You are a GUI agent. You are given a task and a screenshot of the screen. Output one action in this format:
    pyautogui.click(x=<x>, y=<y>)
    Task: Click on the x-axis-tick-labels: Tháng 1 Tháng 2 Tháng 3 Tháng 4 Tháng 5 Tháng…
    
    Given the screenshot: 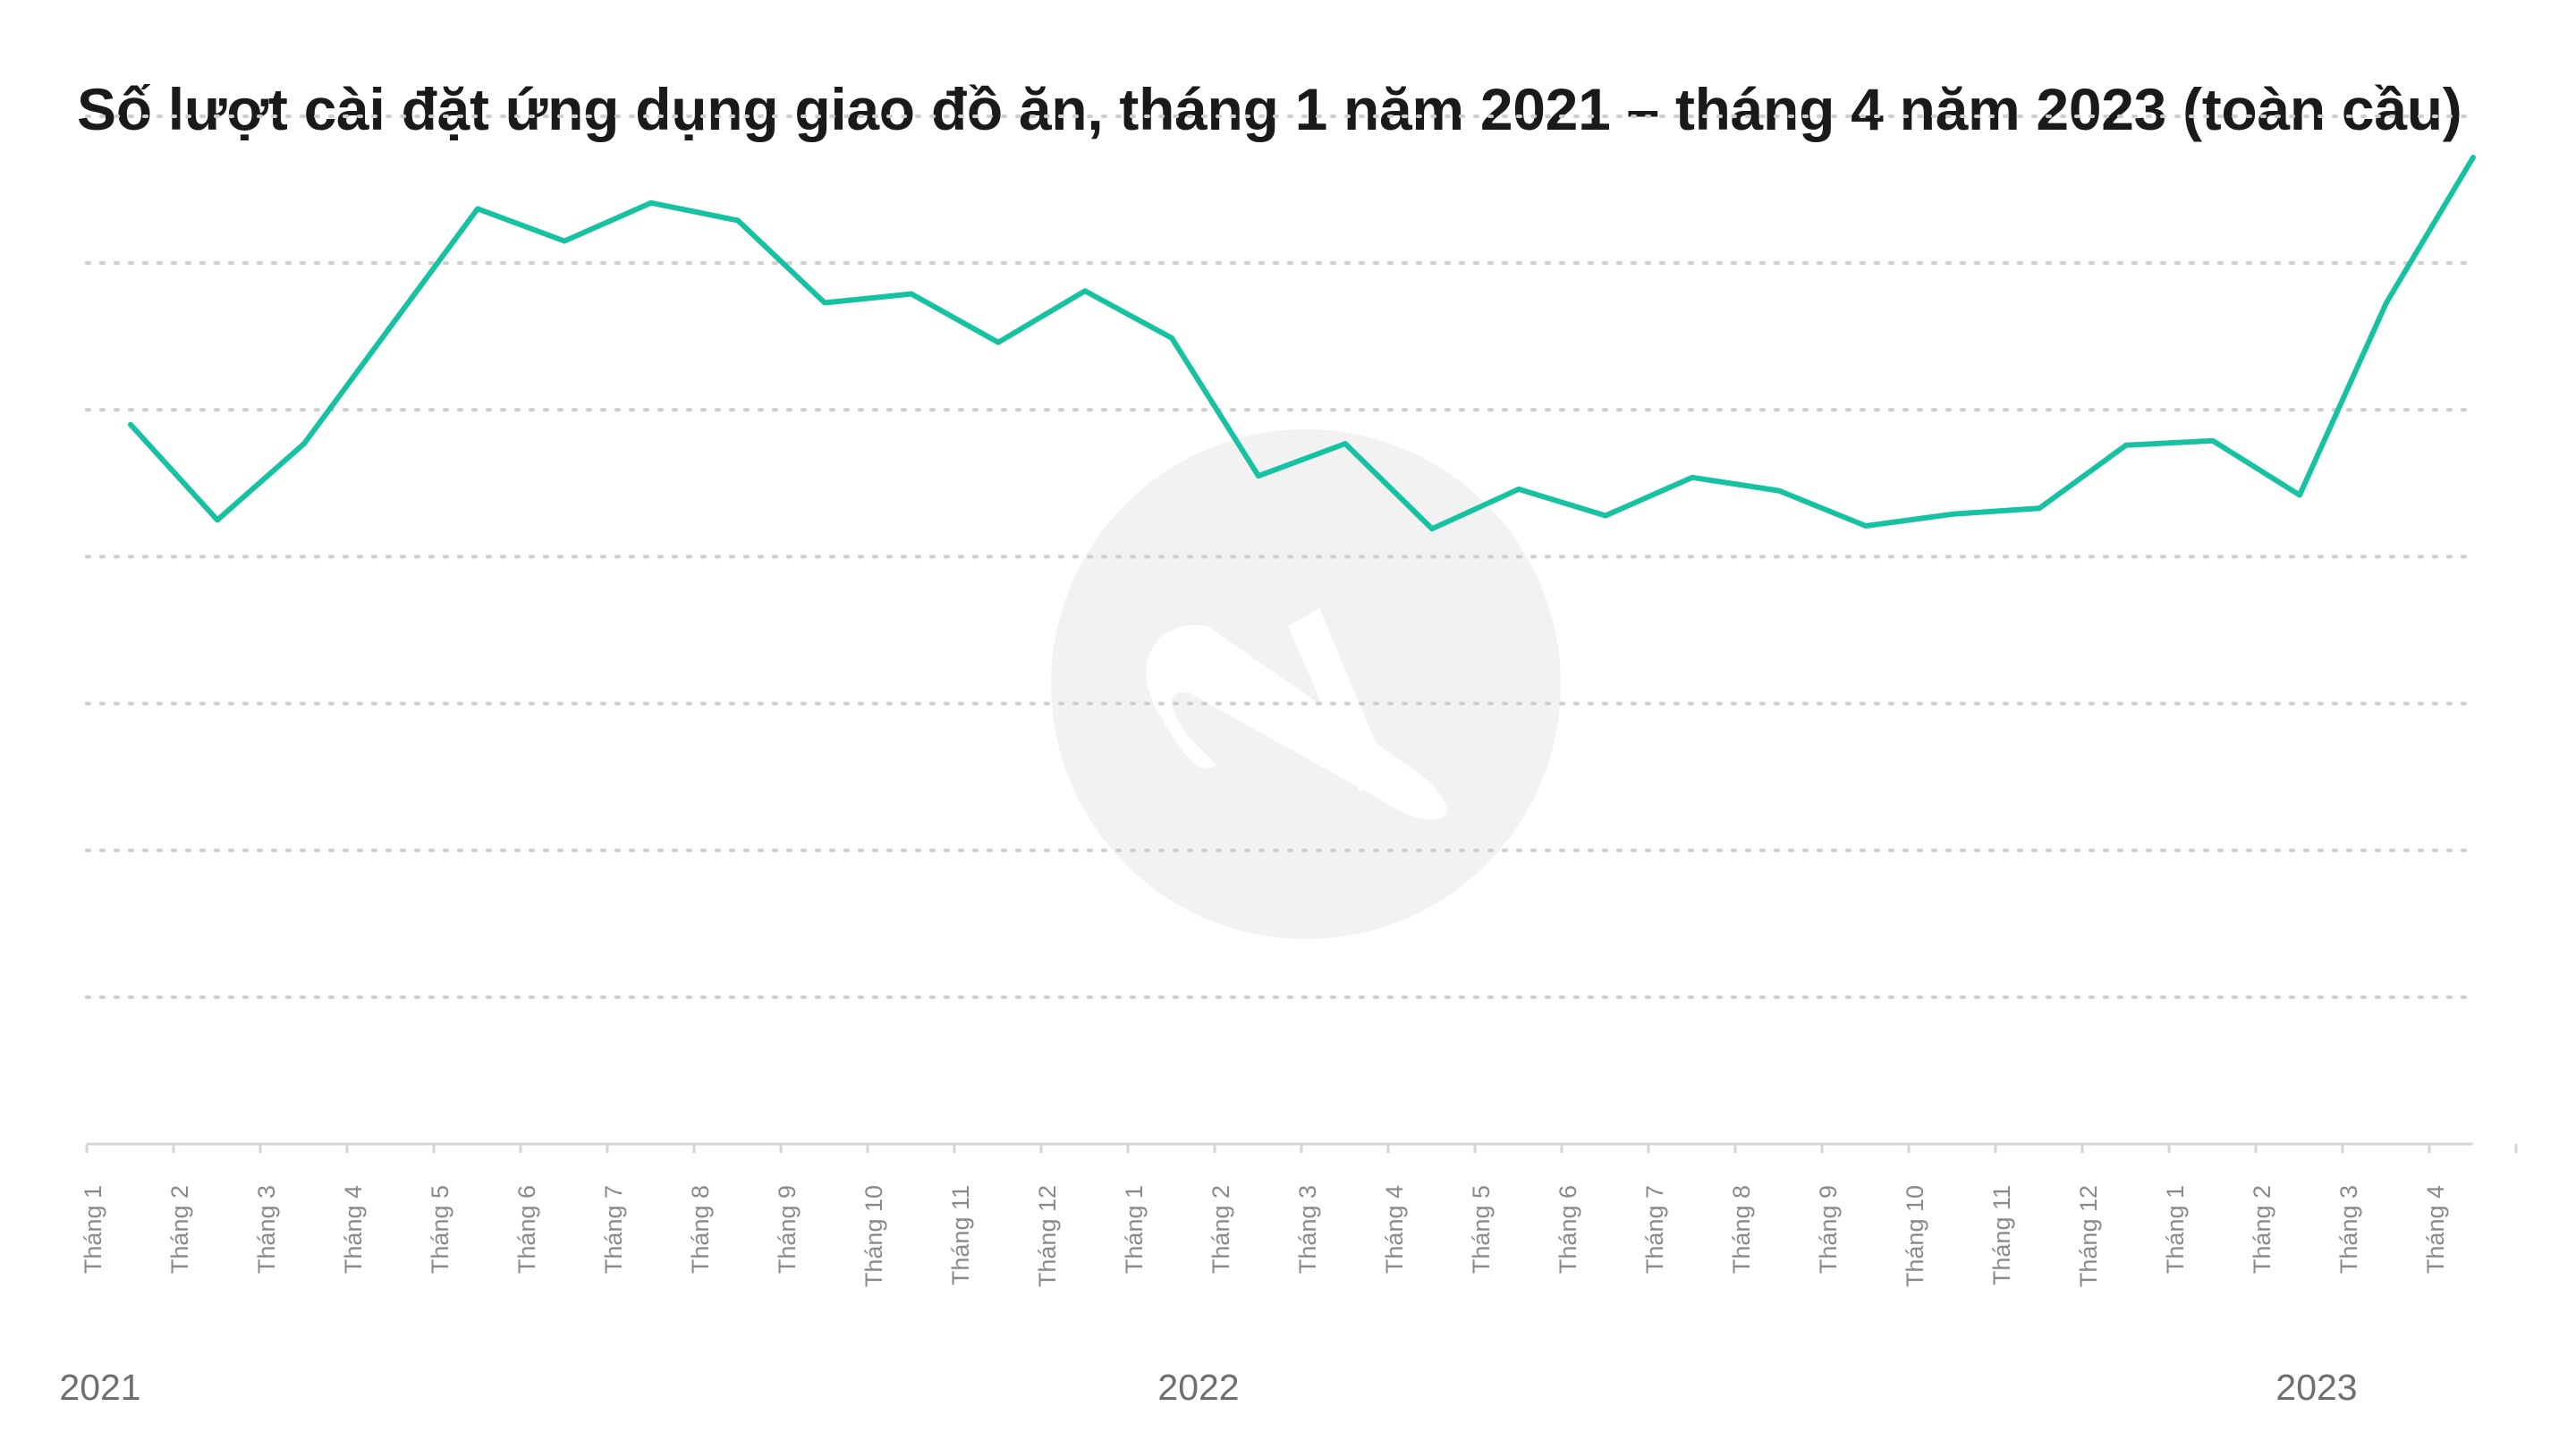 What is the action you would take?
    pyautogui.click(x=1264, y=1236)
    